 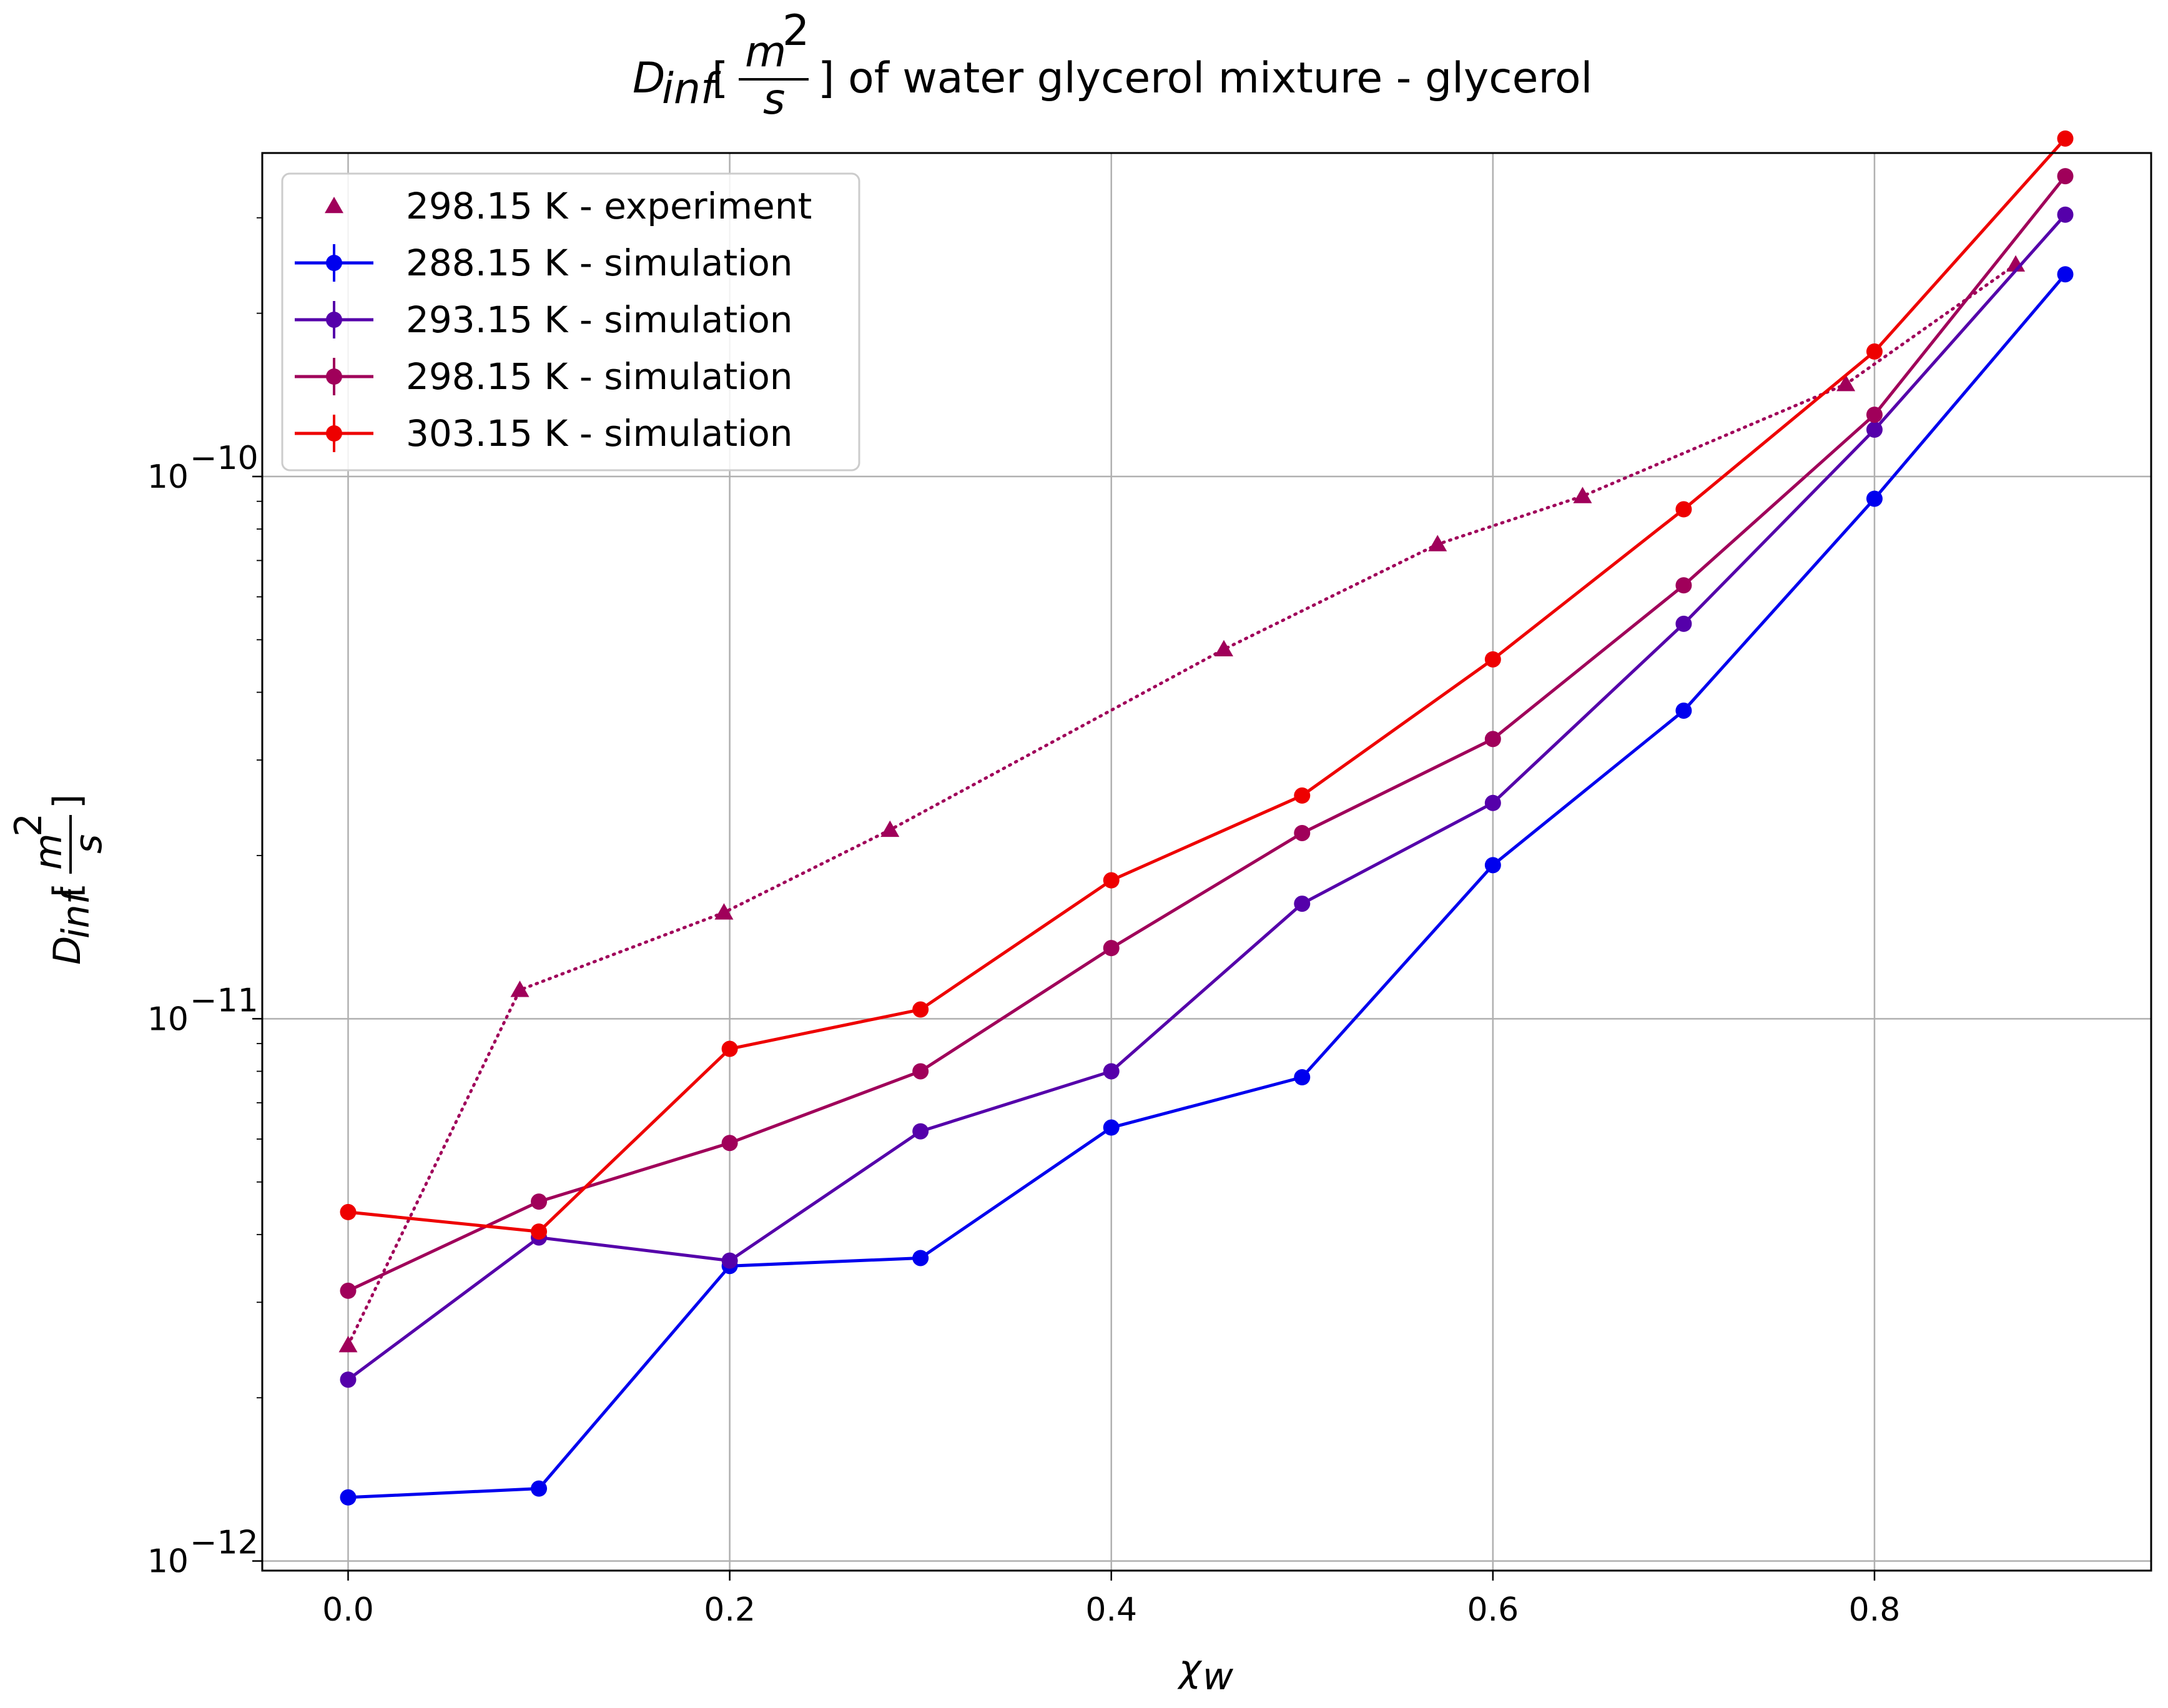 I want to click on y-axis-label: D inf [ m 2 s ], so click(x=59, y=879).